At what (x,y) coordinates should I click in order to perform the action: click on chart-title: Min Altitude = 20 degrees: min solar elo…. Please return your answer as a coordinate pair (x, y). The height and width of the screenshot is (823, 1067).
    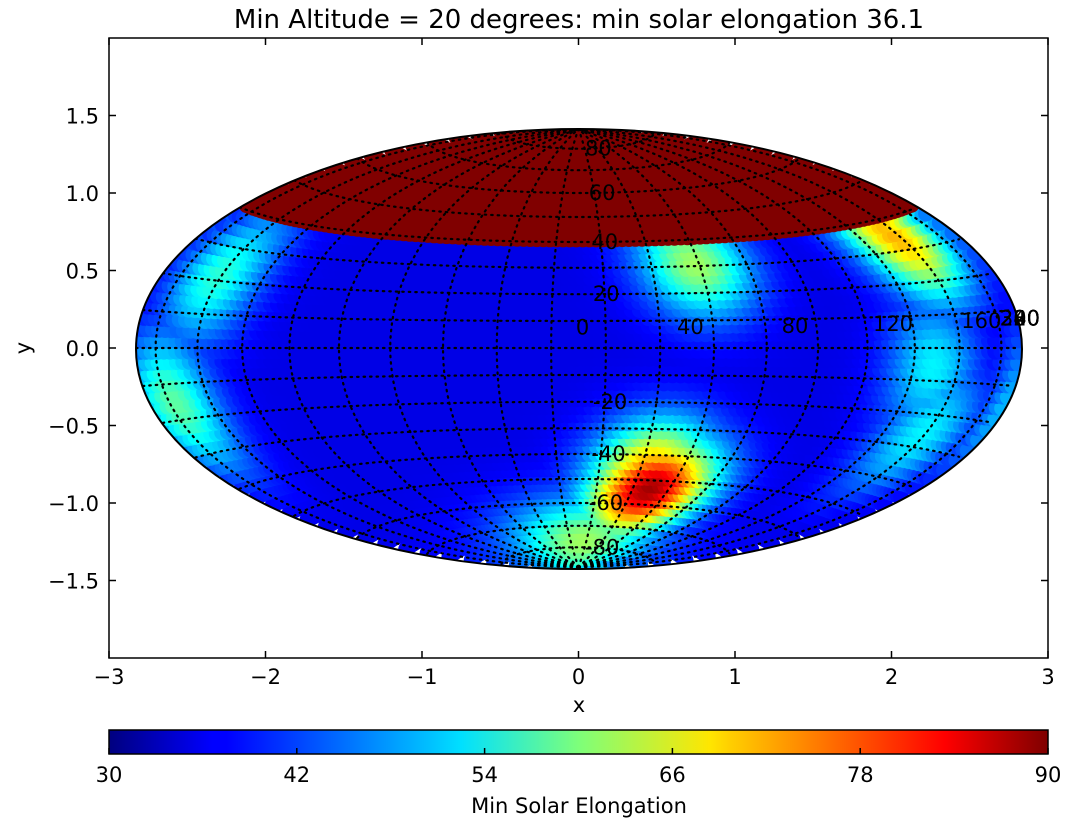
    Looking at the image, I should click on (579, 20).